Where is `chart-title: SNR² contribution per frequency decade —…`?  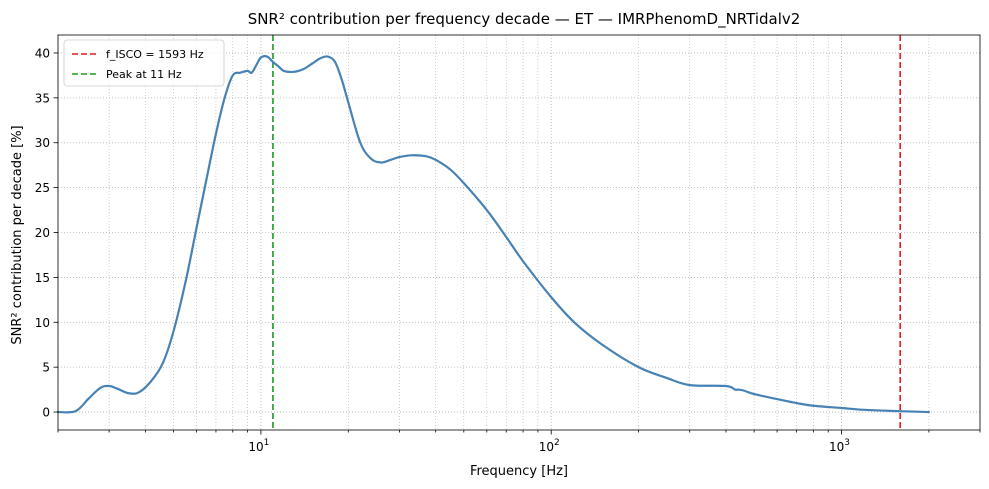
chart-title: SNR² contribution per frequency decade —… is located at coordinates (524, 19).